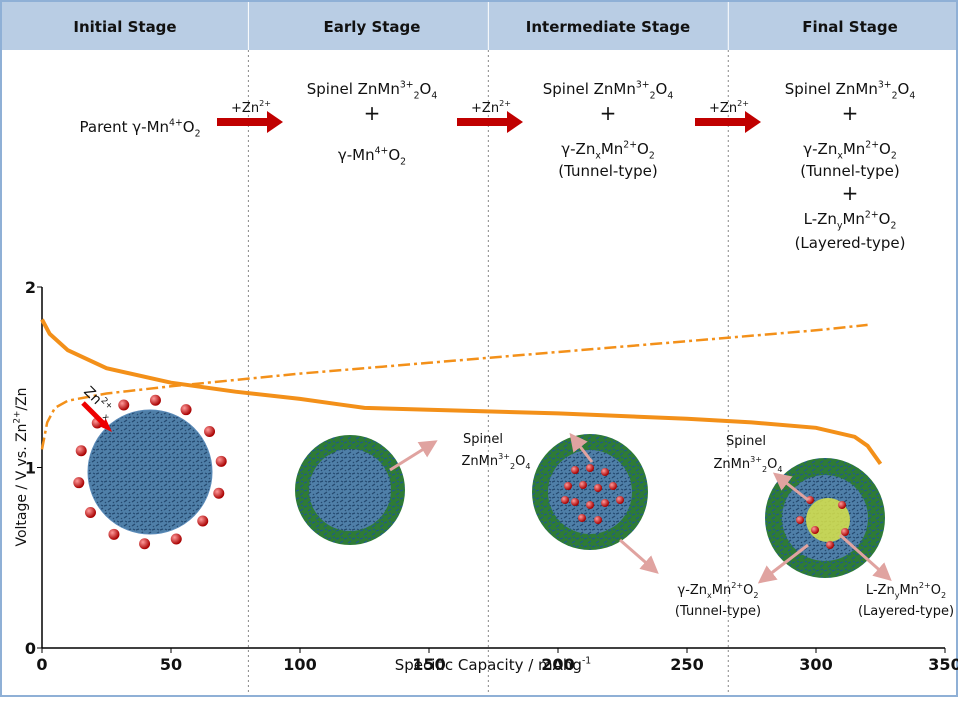 This screenshot has width=958, height=701. Describe the element at coordinates (686, 664) in the screenshot. I see `x-tick-label: 250` at that location.